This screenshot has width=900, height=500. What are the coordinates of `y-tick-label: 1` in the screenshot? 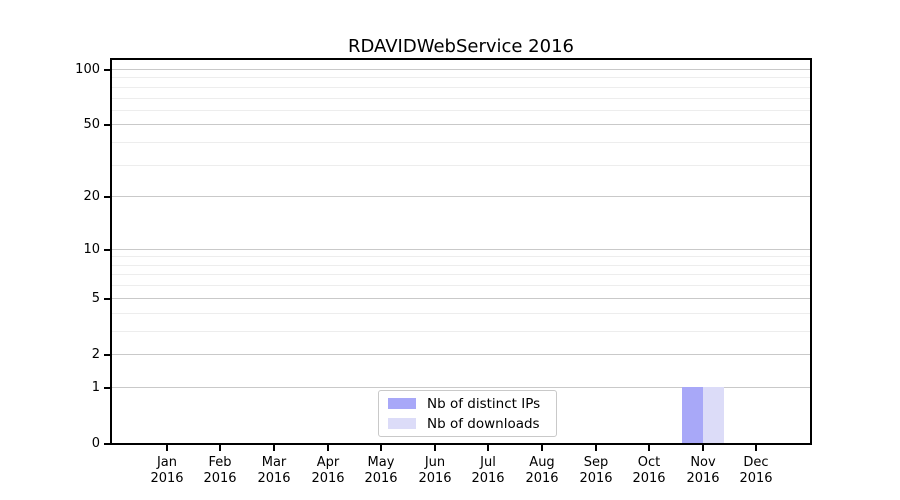 It's located at (95, 387).